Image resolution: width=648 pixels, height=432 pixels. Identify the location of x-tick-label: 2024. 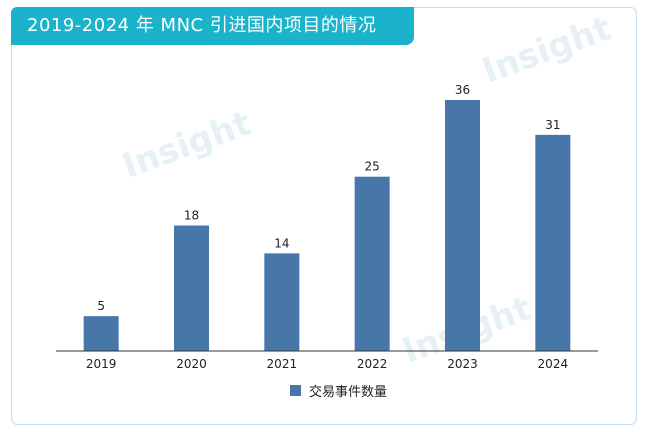
(553, 364).